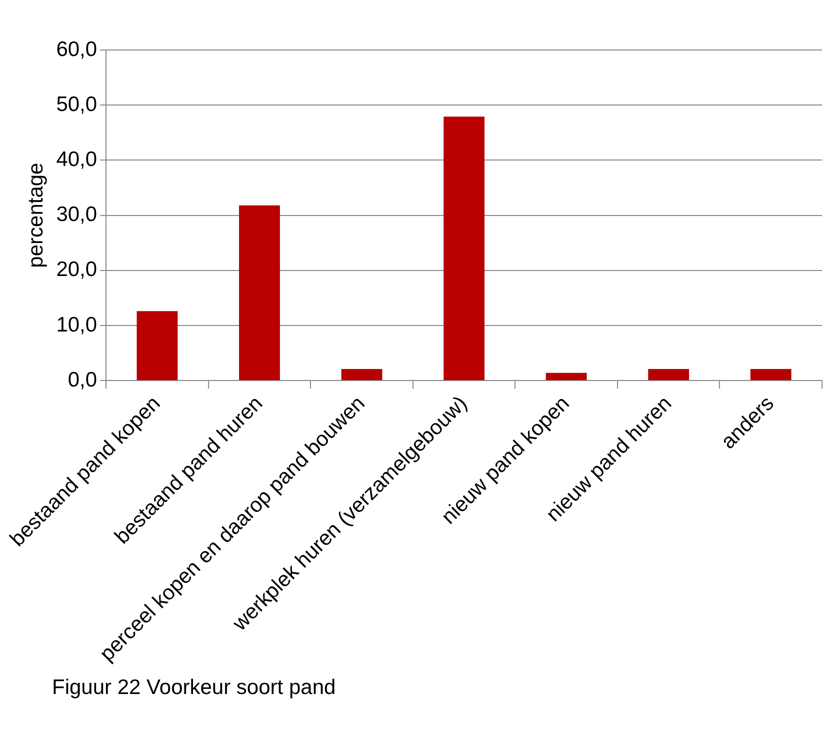  I want to click on y-tick-label: 40,0, so click(77, 159).